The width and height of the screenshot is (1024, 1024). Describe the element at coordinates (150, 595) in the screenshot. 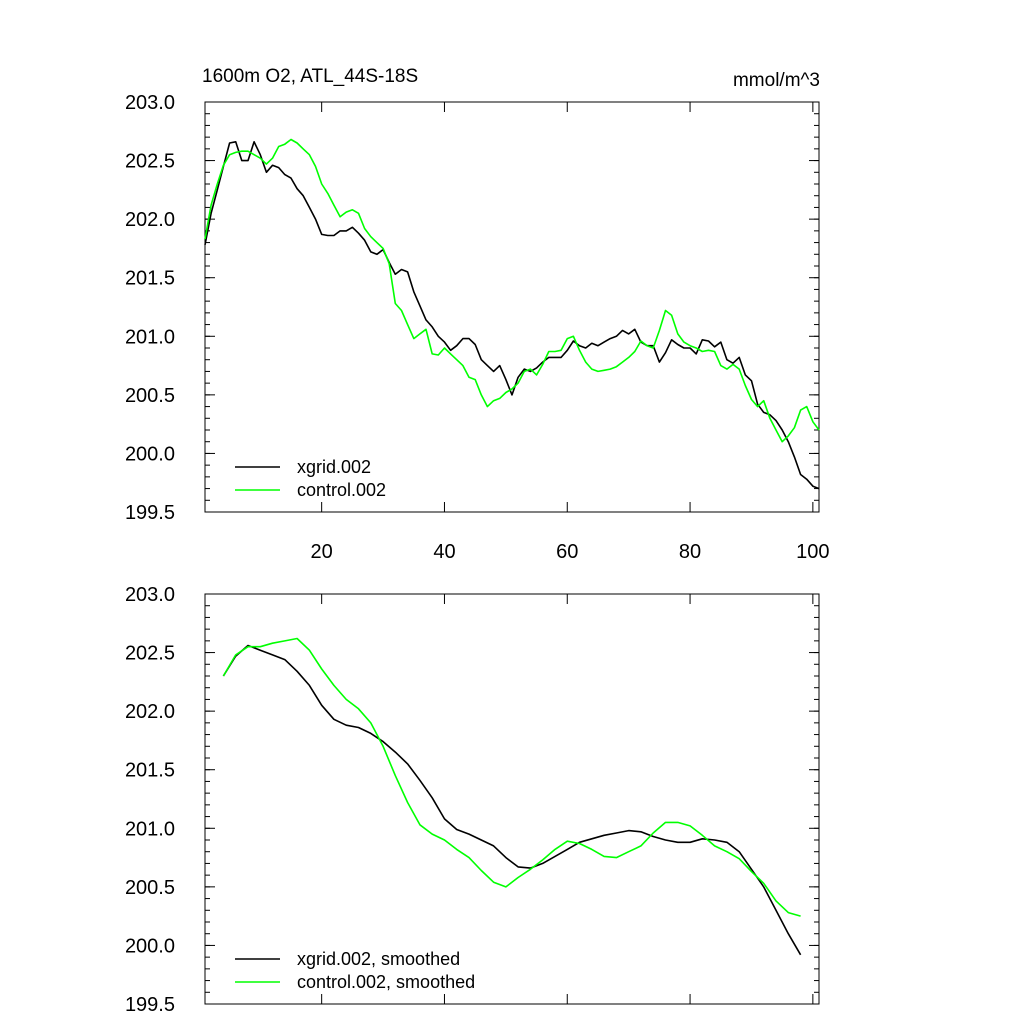

I see `bottom-y-tick-label: 203.0` at that location.